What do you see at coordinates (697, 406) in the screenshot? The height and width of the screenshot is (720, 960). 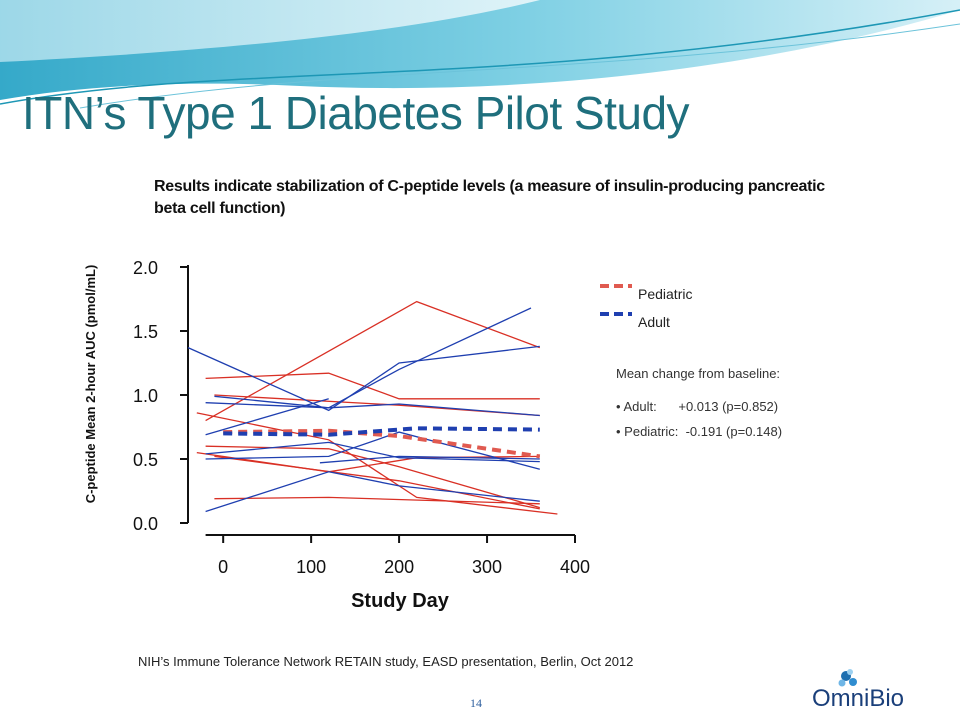 I see `adult-change-stat: • Adult: +0.013 (p=0.852)` at bounding box center [697, 406].